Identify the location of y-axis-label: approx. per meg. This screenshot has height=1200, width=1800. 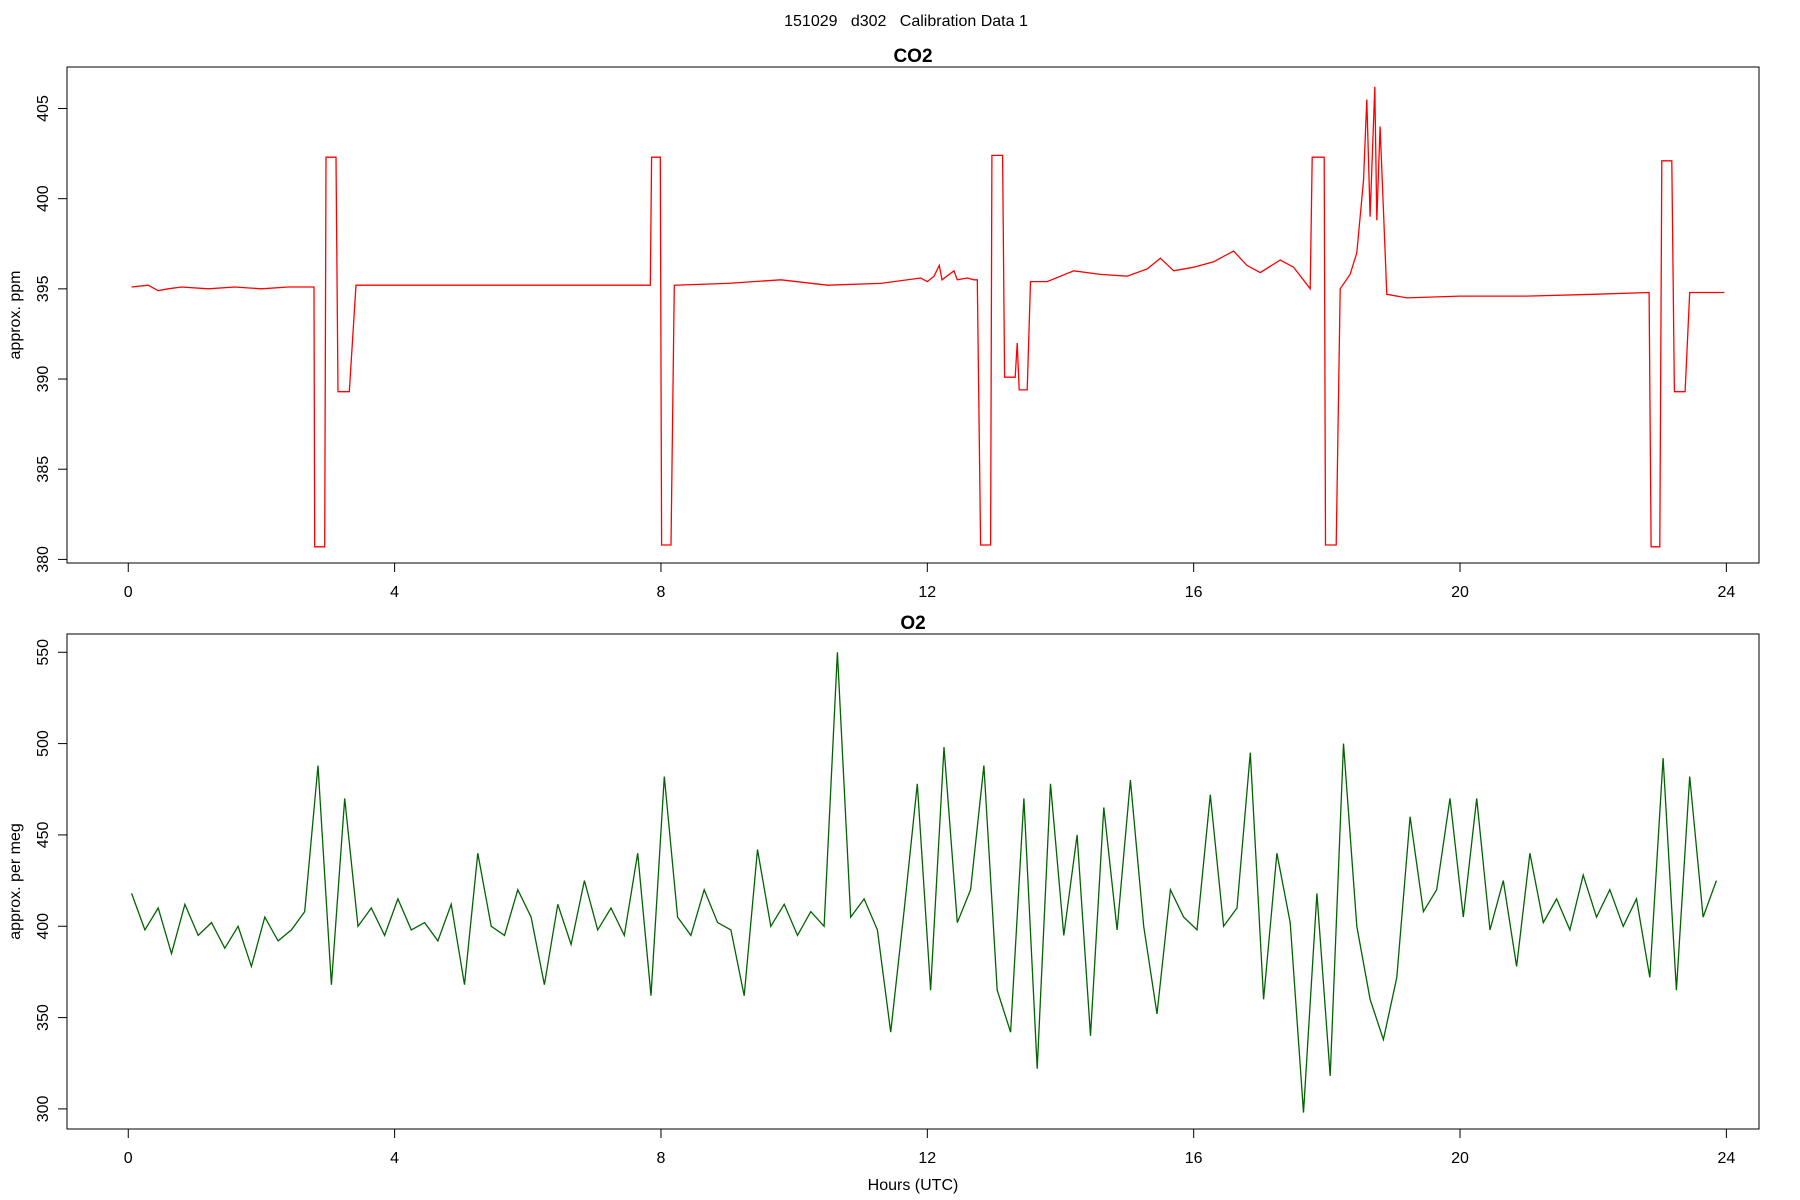
(15, 881).